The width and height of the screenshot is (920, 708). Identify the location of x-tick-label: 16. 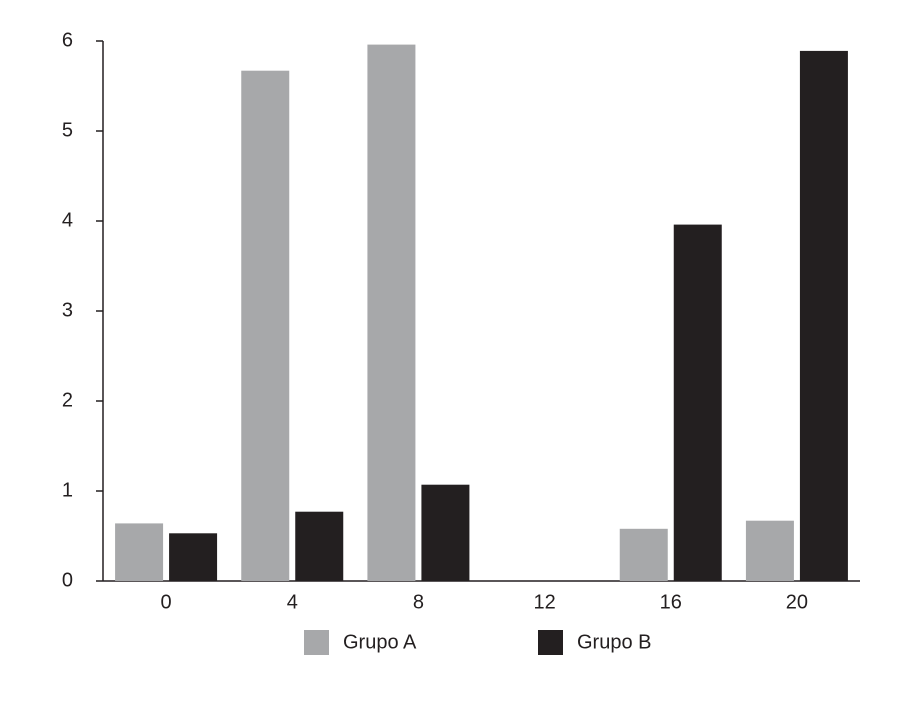
(671, 602).